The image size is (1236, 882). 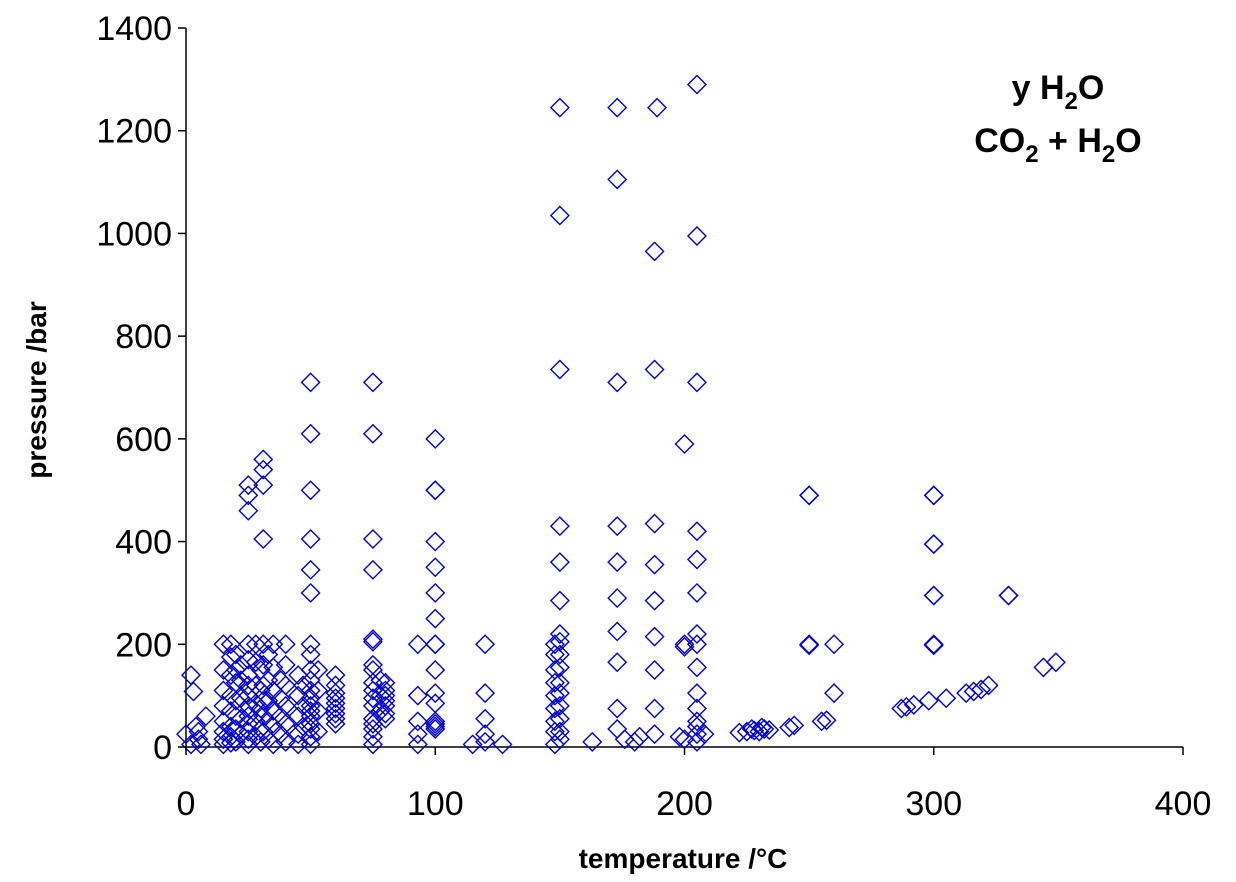 I want to click on y-tick-label: 600, so click(x=143, y=440).